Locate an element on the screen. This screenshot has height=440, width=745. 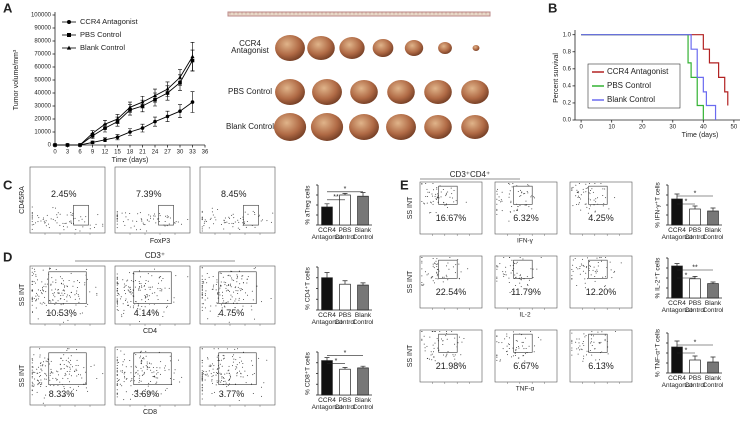
x-axis-title: IL-2 is located at coordinates (525, 315).